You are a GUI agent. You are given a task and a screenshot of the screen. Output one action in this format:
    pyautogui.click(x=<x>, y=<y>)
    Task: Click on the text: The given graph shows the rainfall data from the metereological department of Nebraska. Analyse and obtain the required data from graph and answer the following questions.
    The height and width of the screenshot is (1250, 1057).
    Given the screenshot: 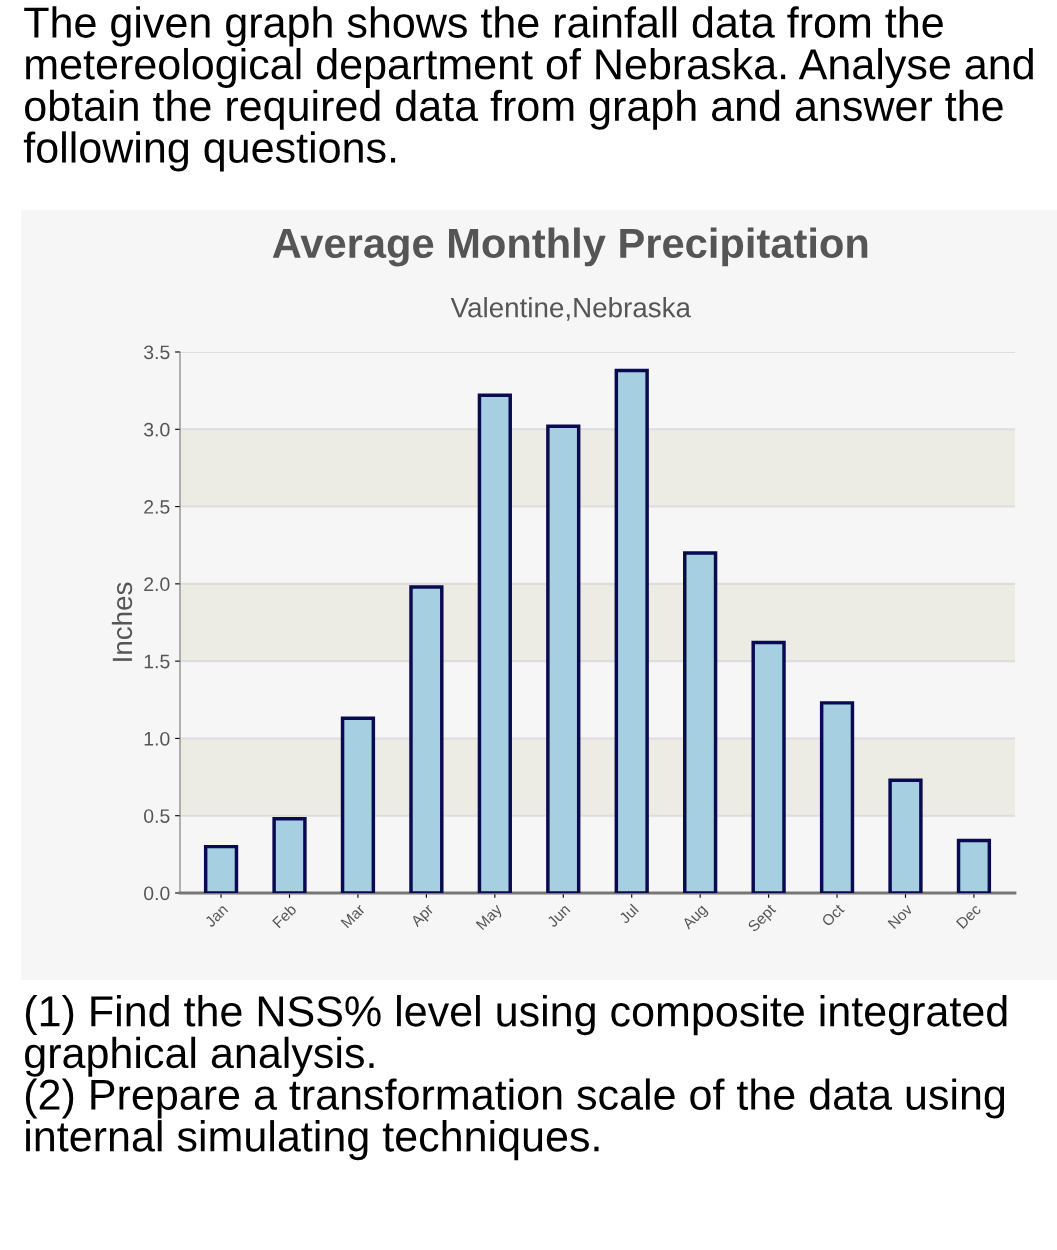 What is the action you would take?
    pyautogui.click(x=528, y=89)
    